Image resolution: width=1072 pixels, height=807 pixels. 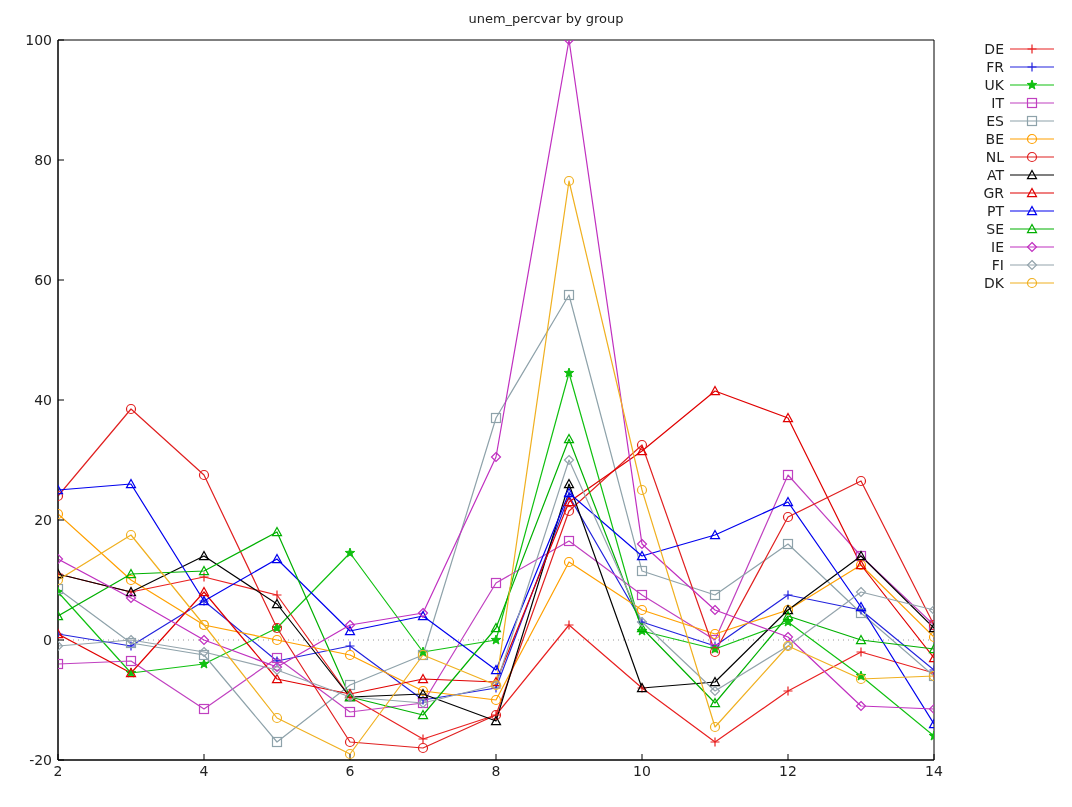 What do you see at coordinates (43, 279) in the screenshot?
I see `y-tick-label: 60` at bounding box center [43, 279].